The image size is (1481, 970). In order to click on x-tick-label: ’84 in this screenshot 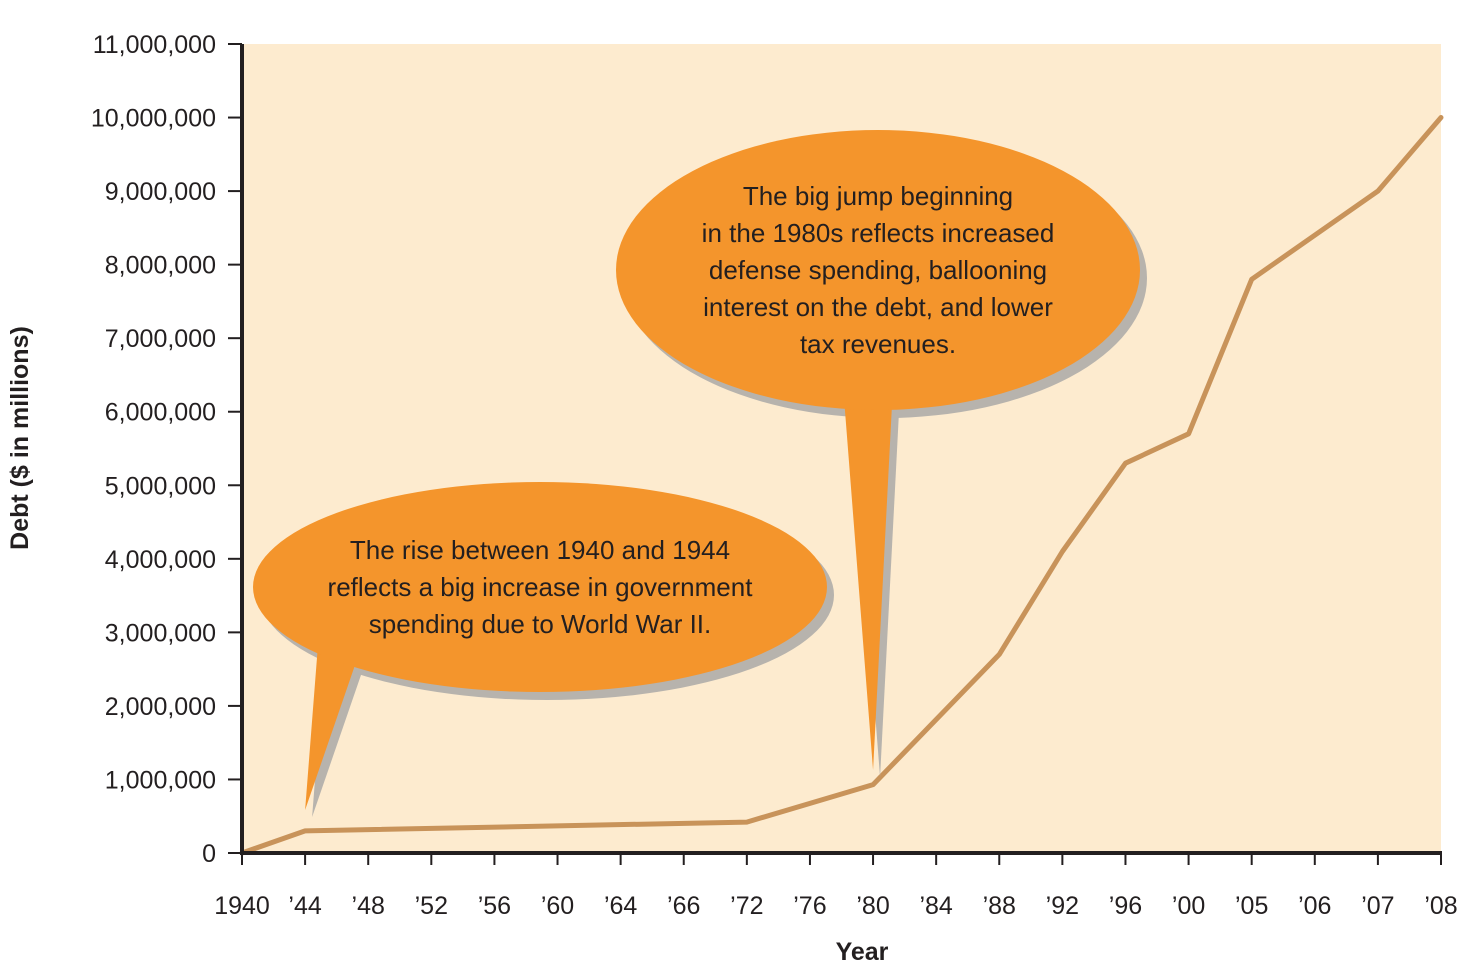, I will do `click(935, 906)`.